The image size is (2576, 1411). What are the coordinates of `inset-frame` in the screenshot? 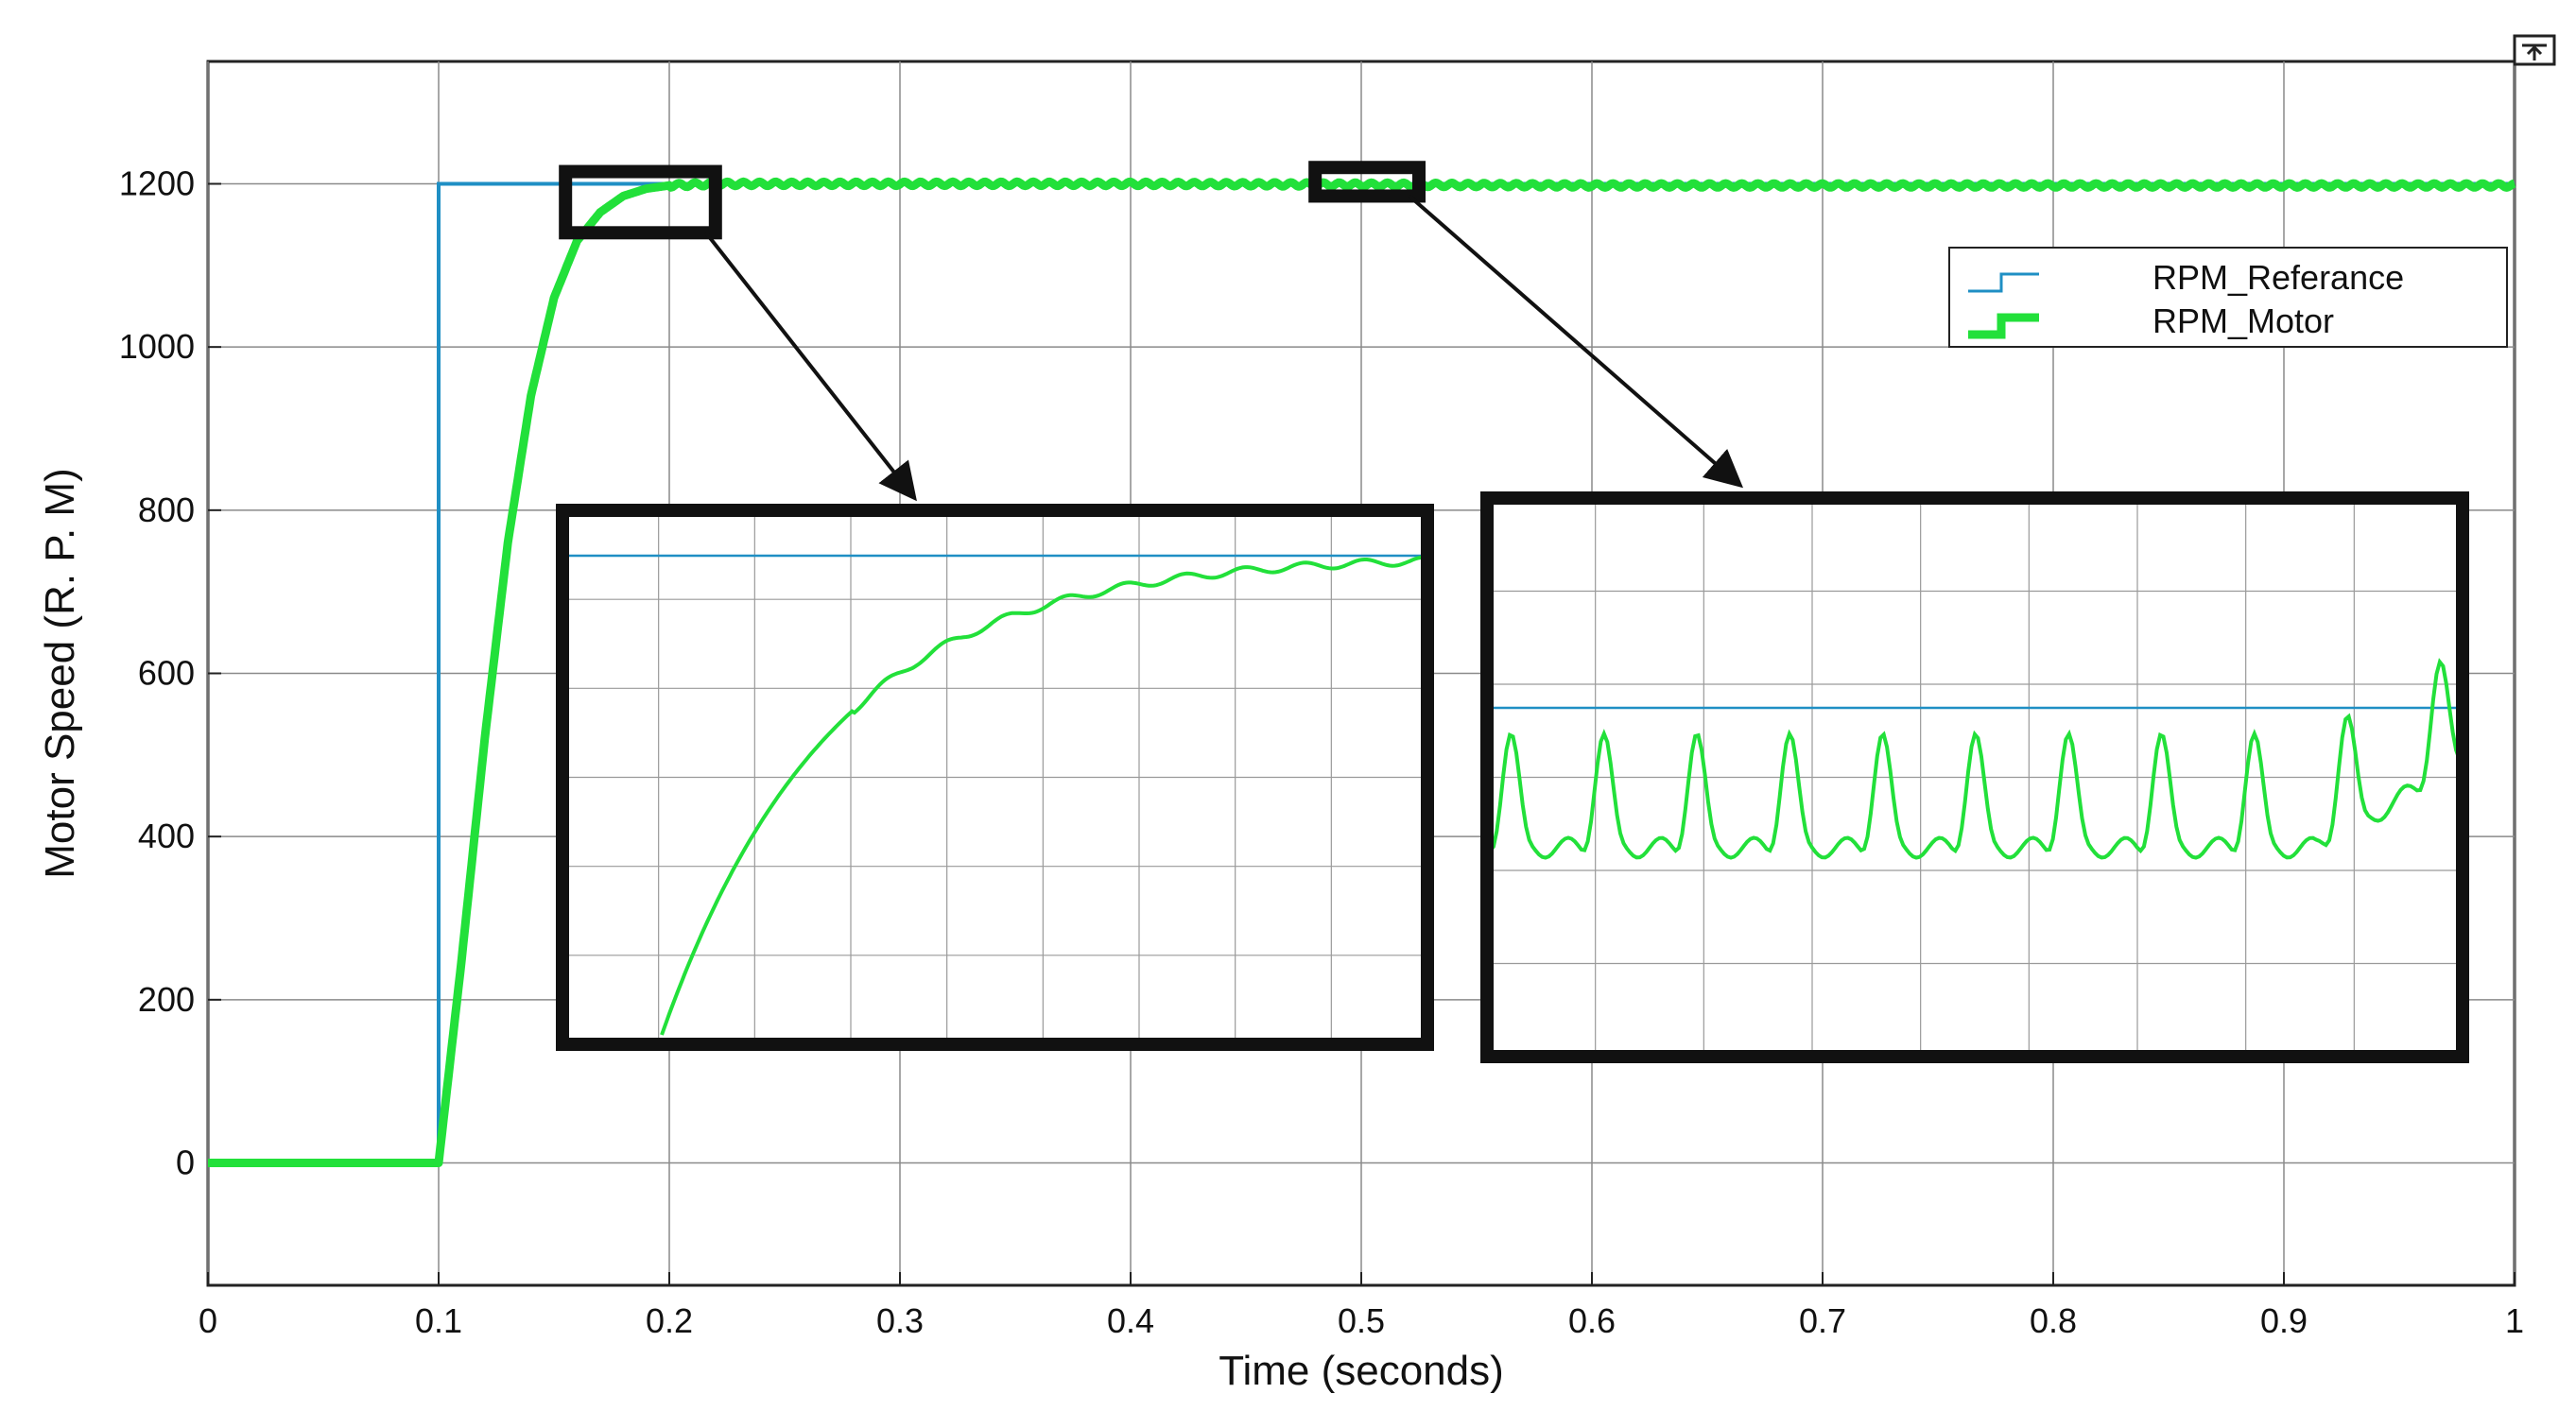 It's located at (995, 777).